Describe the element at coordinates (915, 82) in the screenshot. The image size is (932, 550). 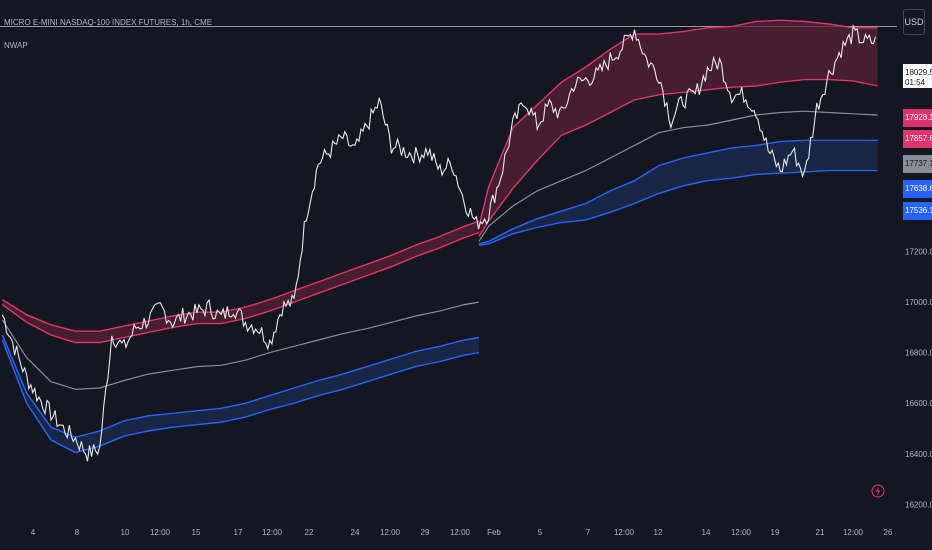
I see `svg-text: 01:54` at that location.